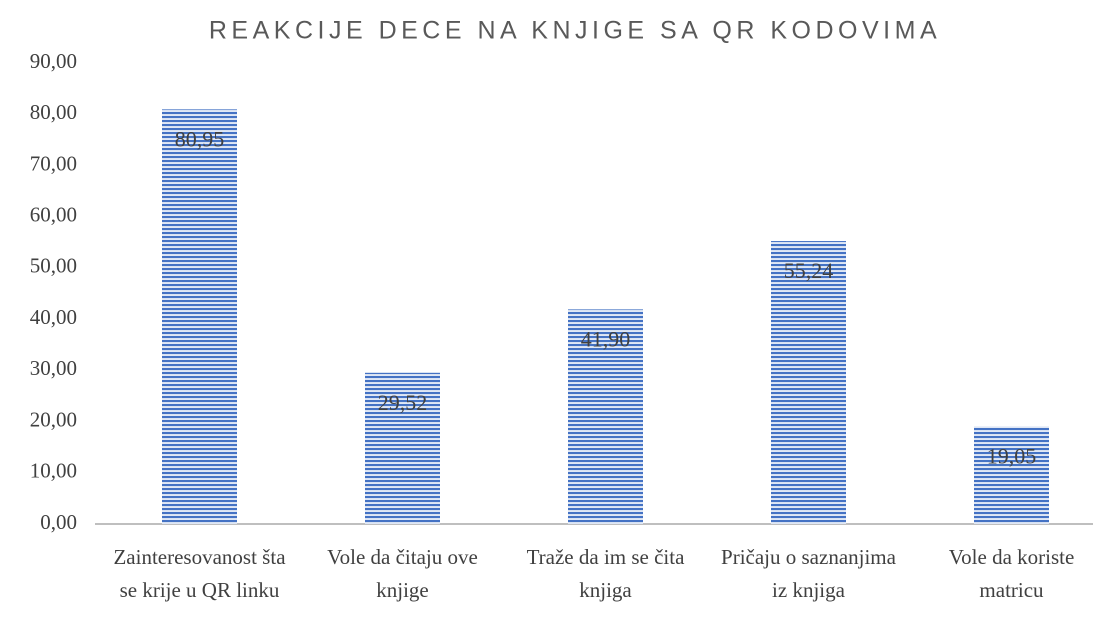  I want to click on y-tick-label: 10,00, so click(53, 471).